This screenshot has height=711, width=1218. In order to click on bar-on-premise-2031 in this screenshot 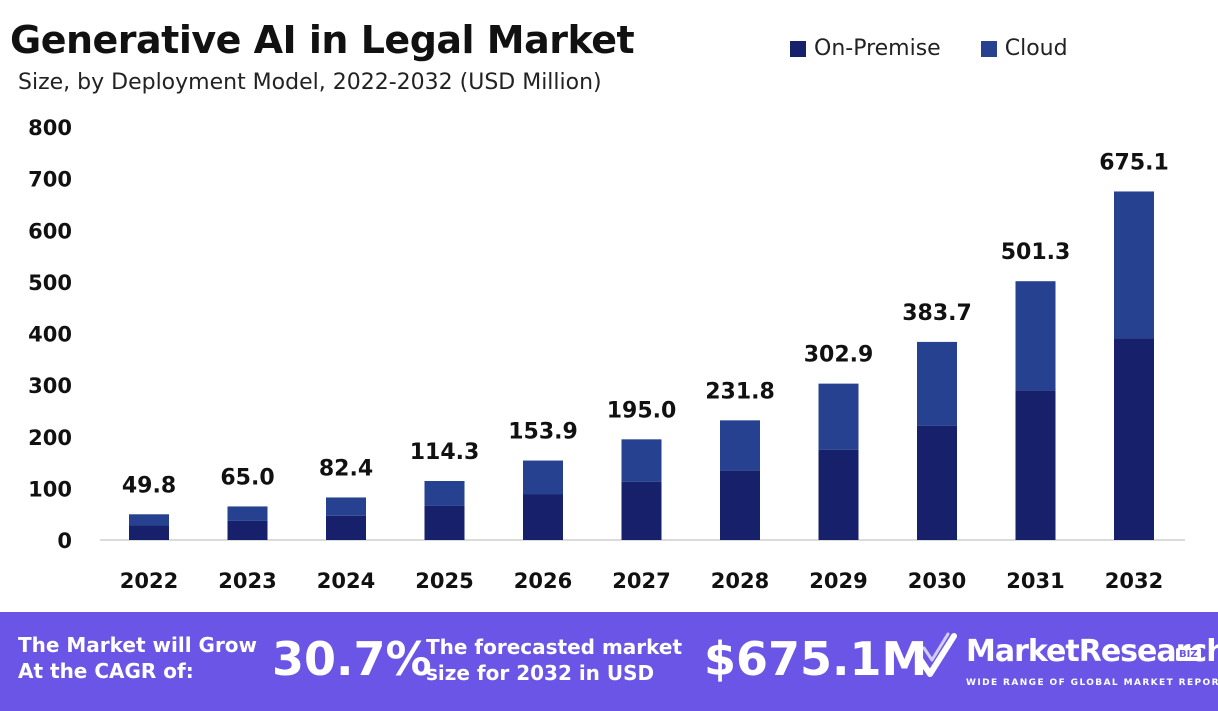, I will do `click(1035, 465)`.